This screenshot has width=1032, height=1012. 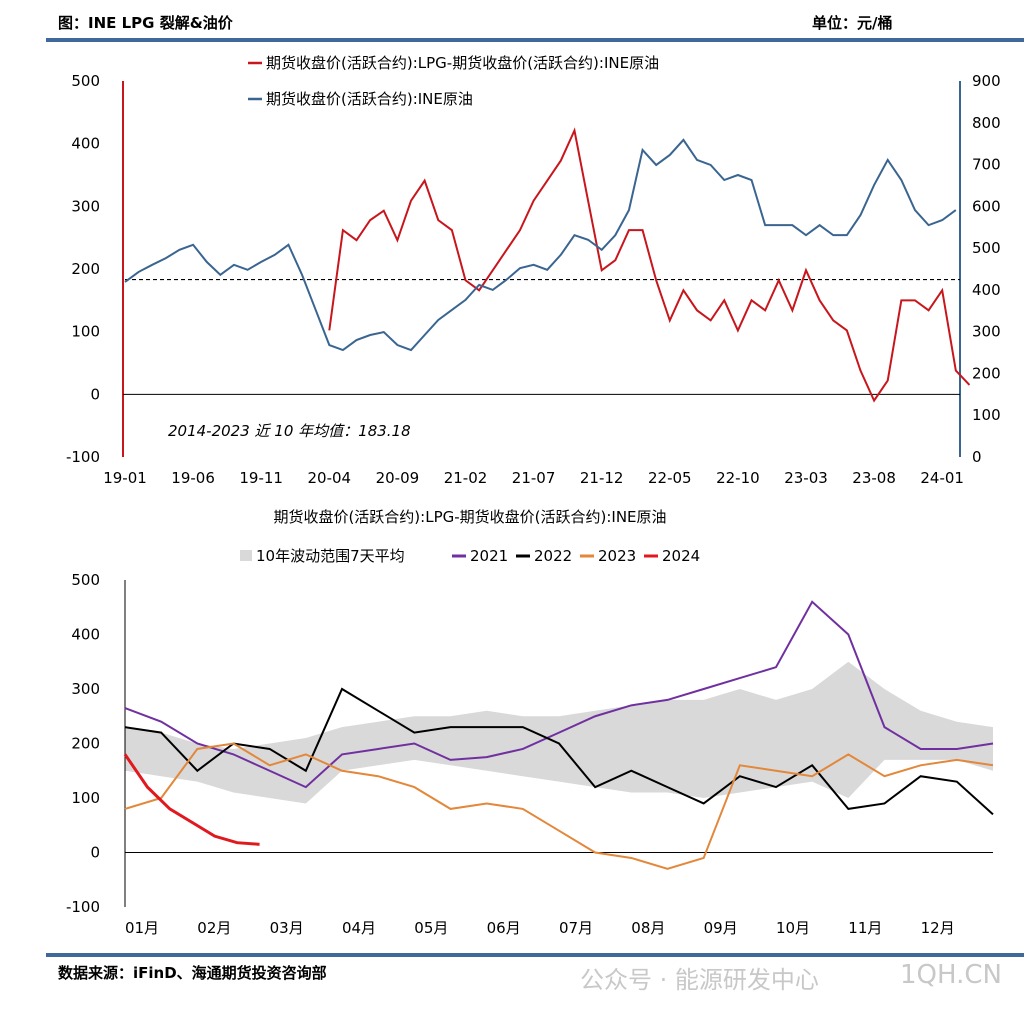 I want to click on x-tick-label: 21-02, so click(x=466, y=478).